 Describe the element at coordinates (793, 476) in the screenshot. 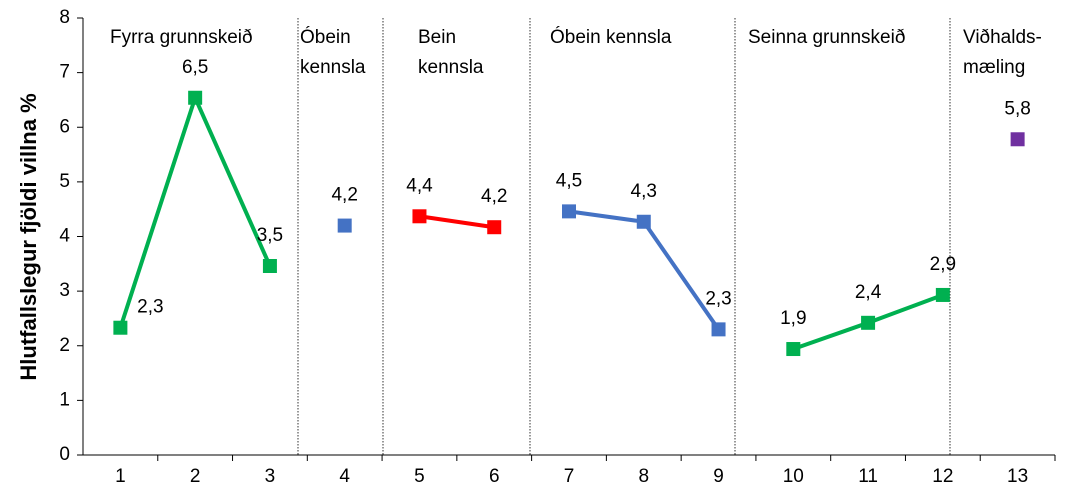

I see `x-tick-label: 10` at that location.